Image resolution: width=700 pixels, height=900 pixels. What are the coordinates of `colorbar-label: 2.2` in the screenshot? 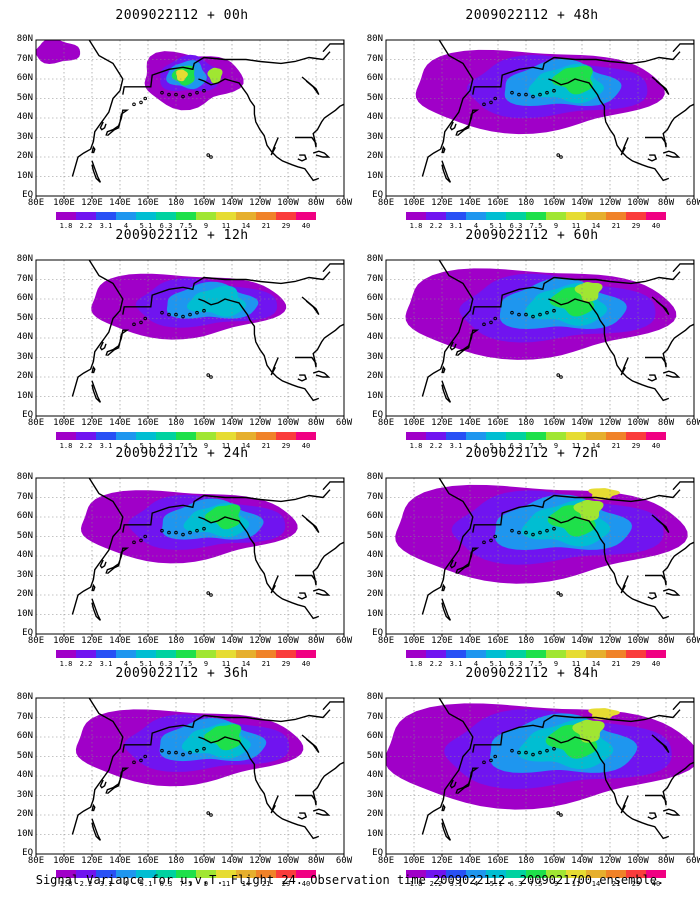 It's located at (436, 226).